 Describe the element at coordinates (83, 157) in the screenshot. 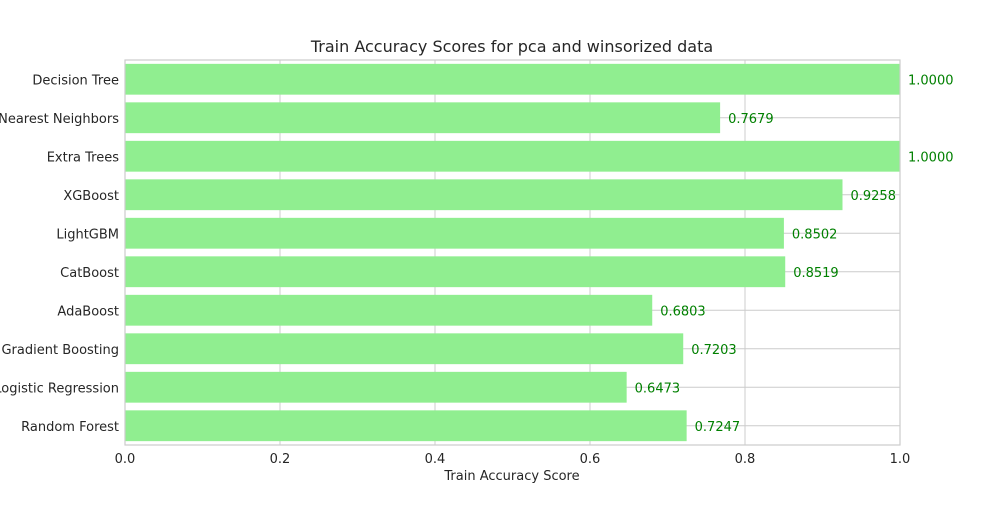

I see `y-tick-label: Extra Trees` at that location.